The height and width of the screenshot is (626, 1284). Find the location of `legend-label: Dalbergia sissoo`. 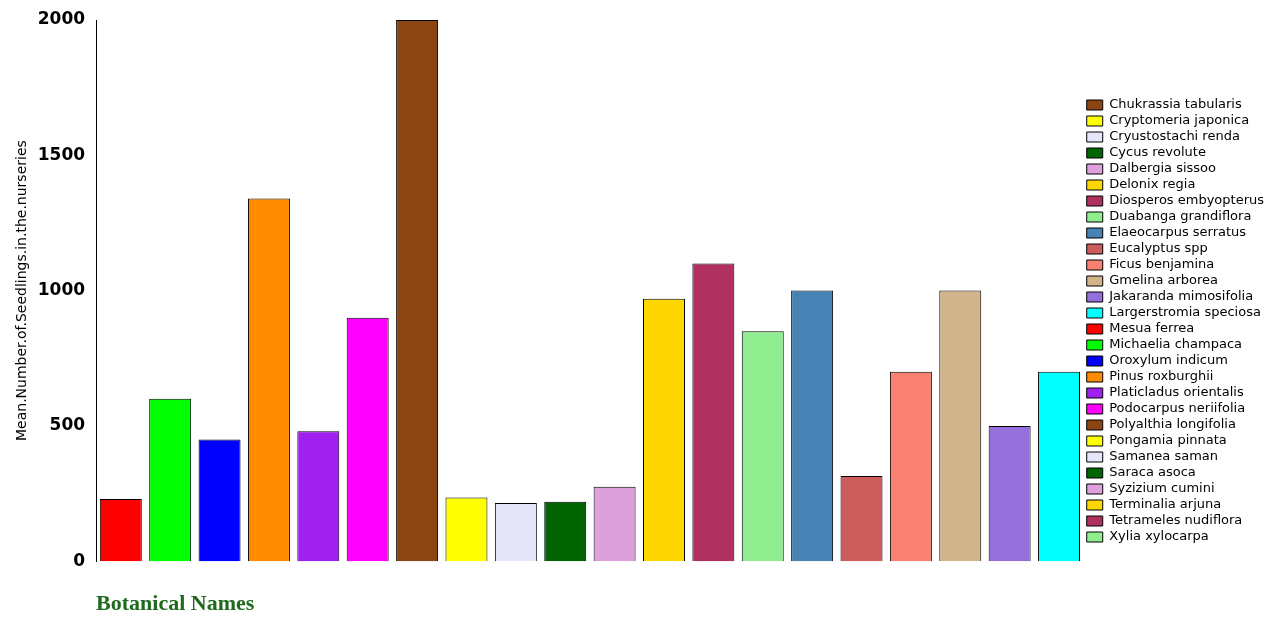

legend-label: Dalbergia sissoo is located at coordinates (1163, 168).